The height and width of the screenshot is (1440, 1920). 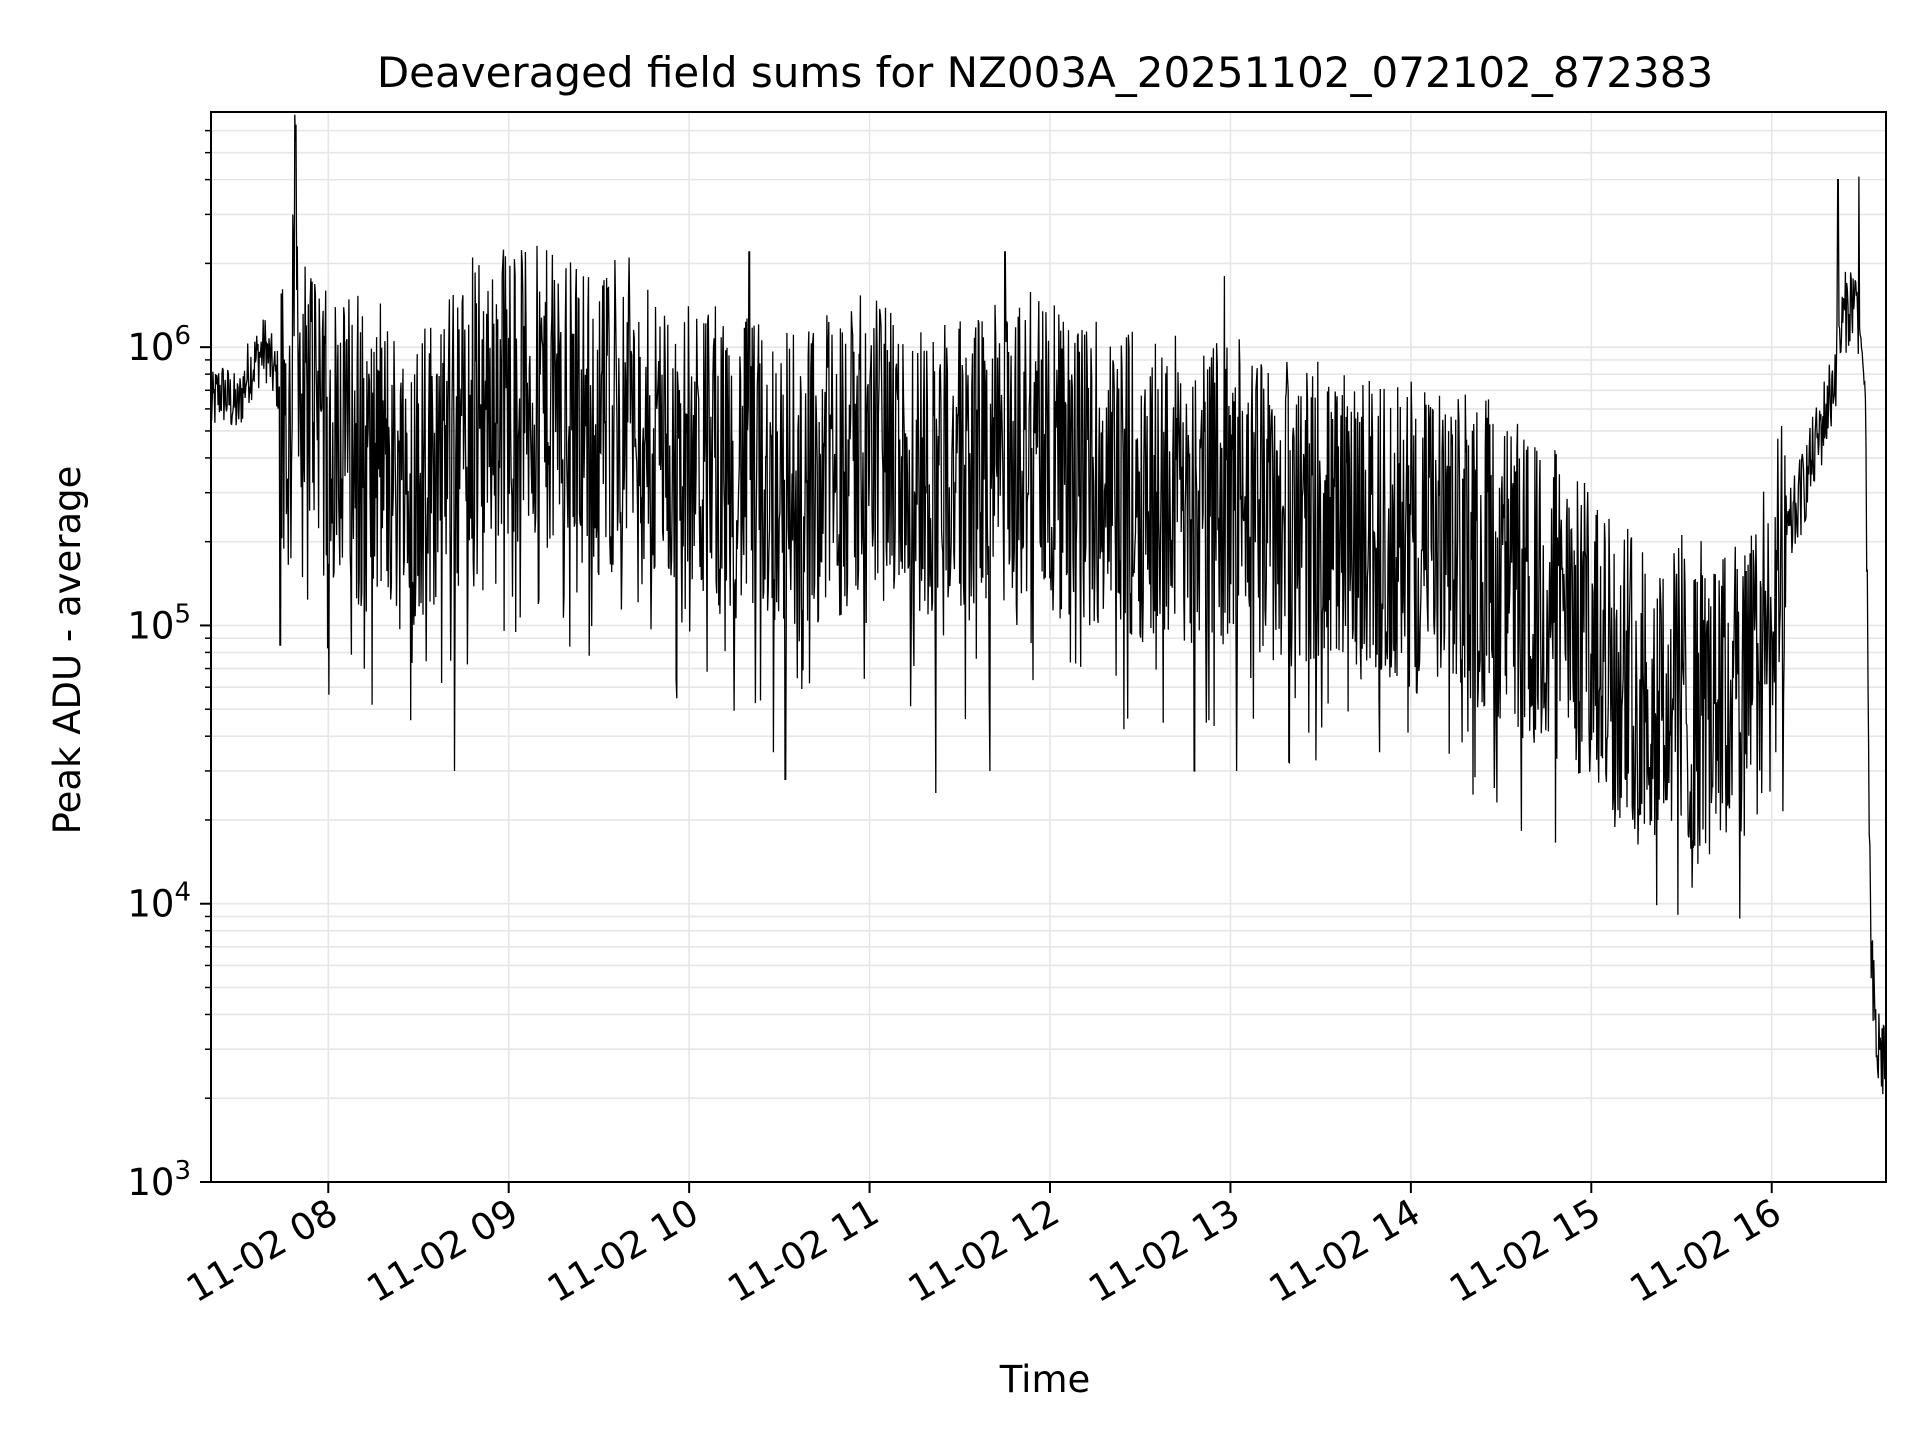 What do you see at coordinates (182, 1171) in the screenshot?
I see `y-tick-label-exponent: 3` at bounding box center [182, 1171].